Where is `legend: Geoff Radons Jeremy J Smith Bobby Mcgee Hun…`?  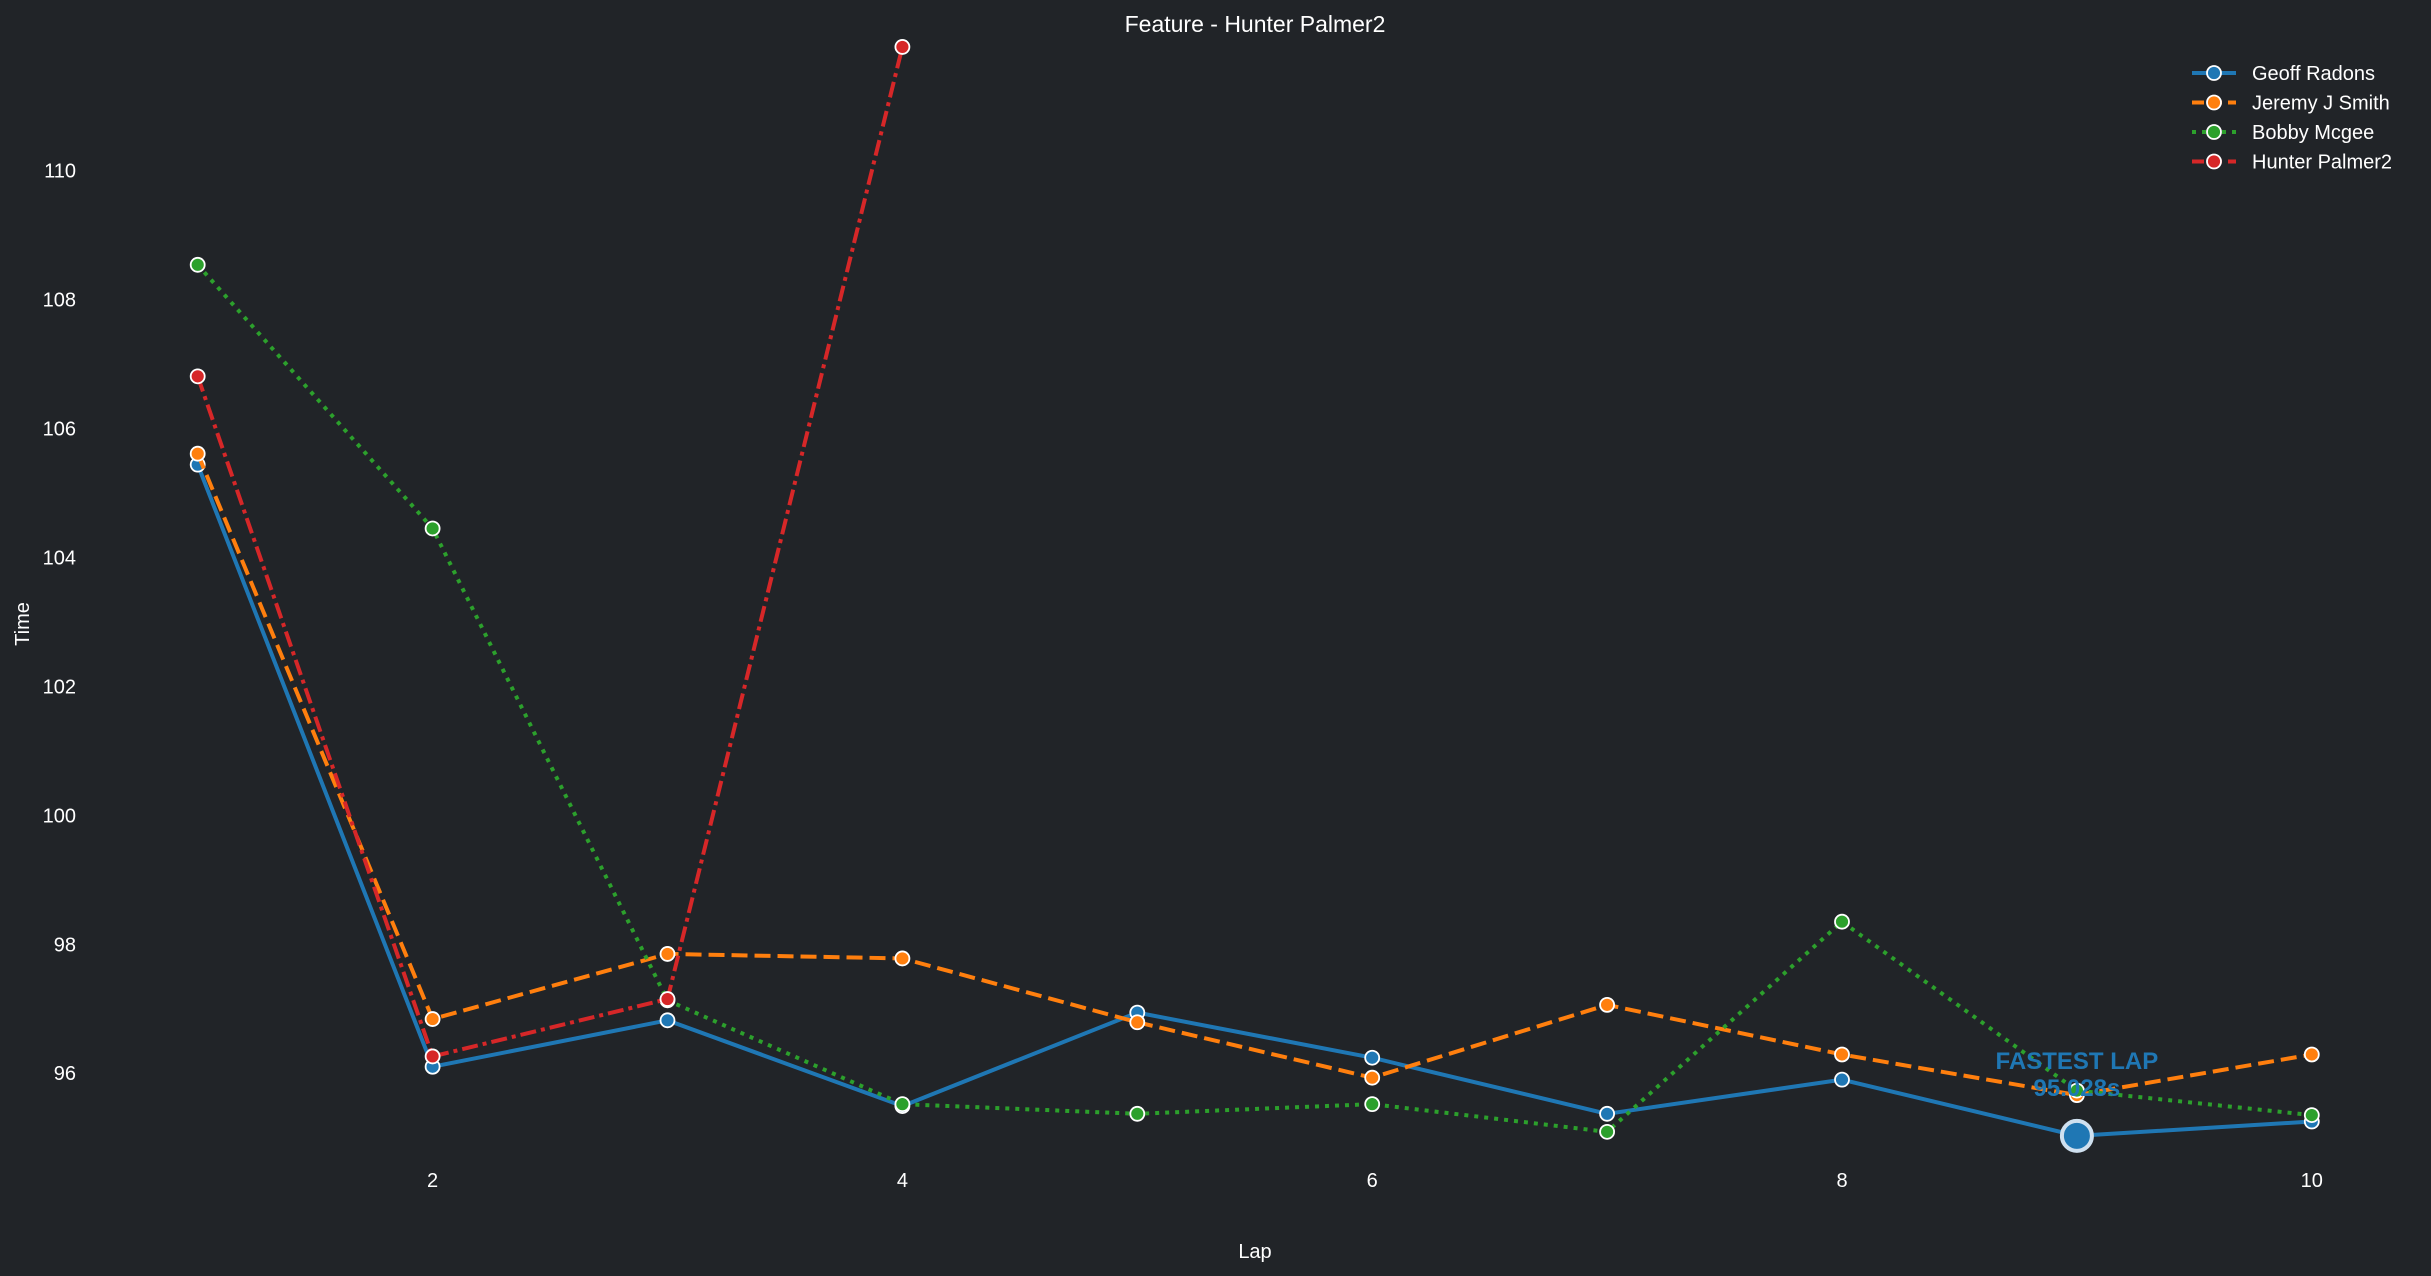
legend: Geoff Radons Jeremy J Smith Bobby Mcgee Hun… is located at coordinates (2292, 118).